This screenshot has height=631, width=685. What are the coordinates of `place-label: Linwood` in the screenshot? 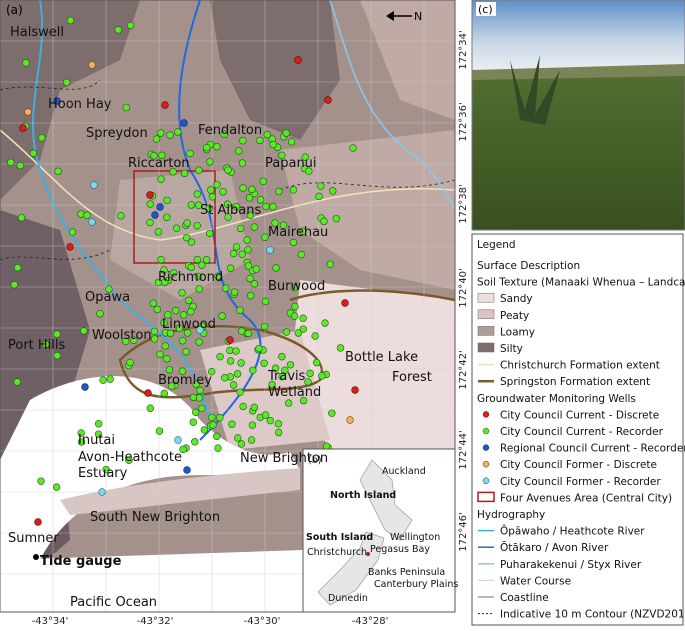 It's located at (189, 324).